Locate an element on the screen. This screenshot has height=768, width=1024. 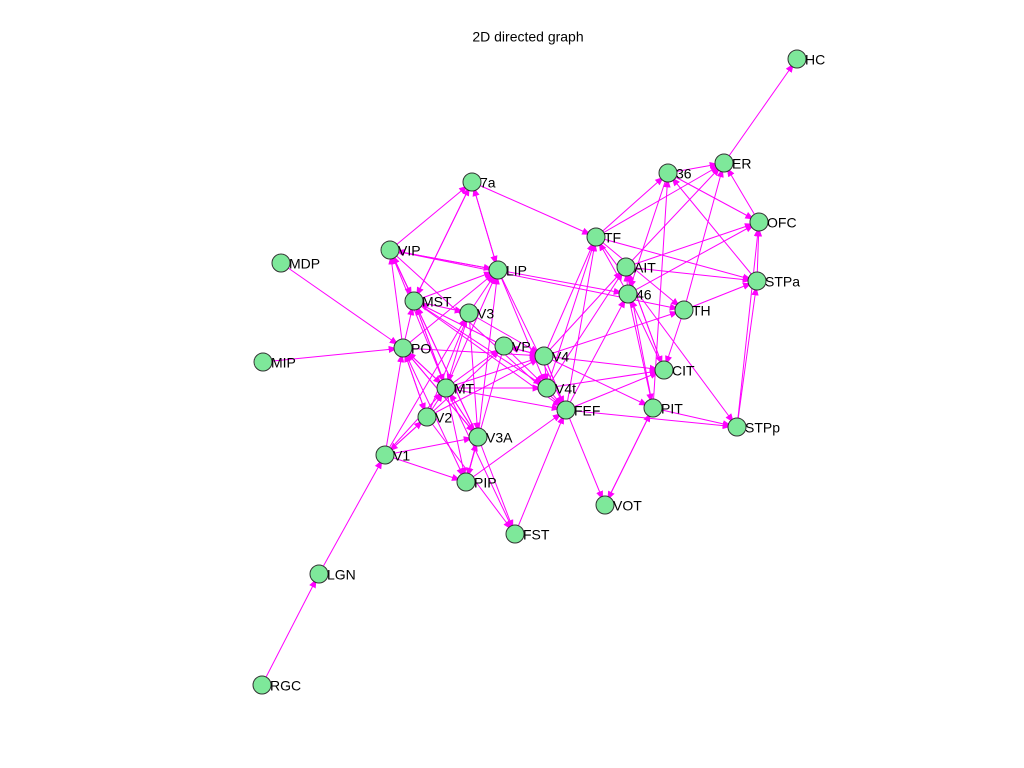
node-label: V2 is located at coordinates (443, 418).